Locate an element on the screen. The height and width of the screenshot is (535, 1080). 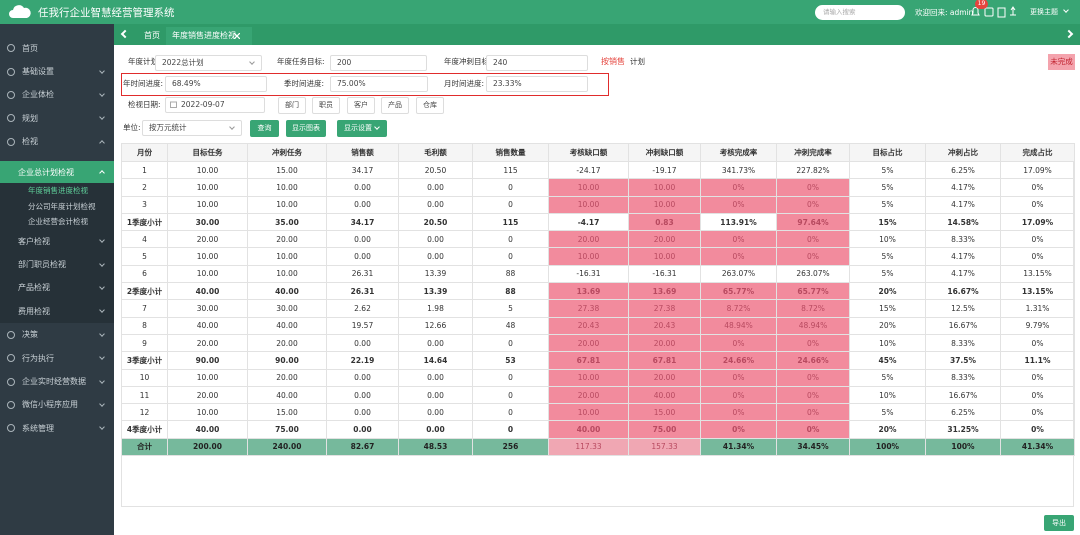
date-input: 2022-09-07 is located at coordinates (215, 105).